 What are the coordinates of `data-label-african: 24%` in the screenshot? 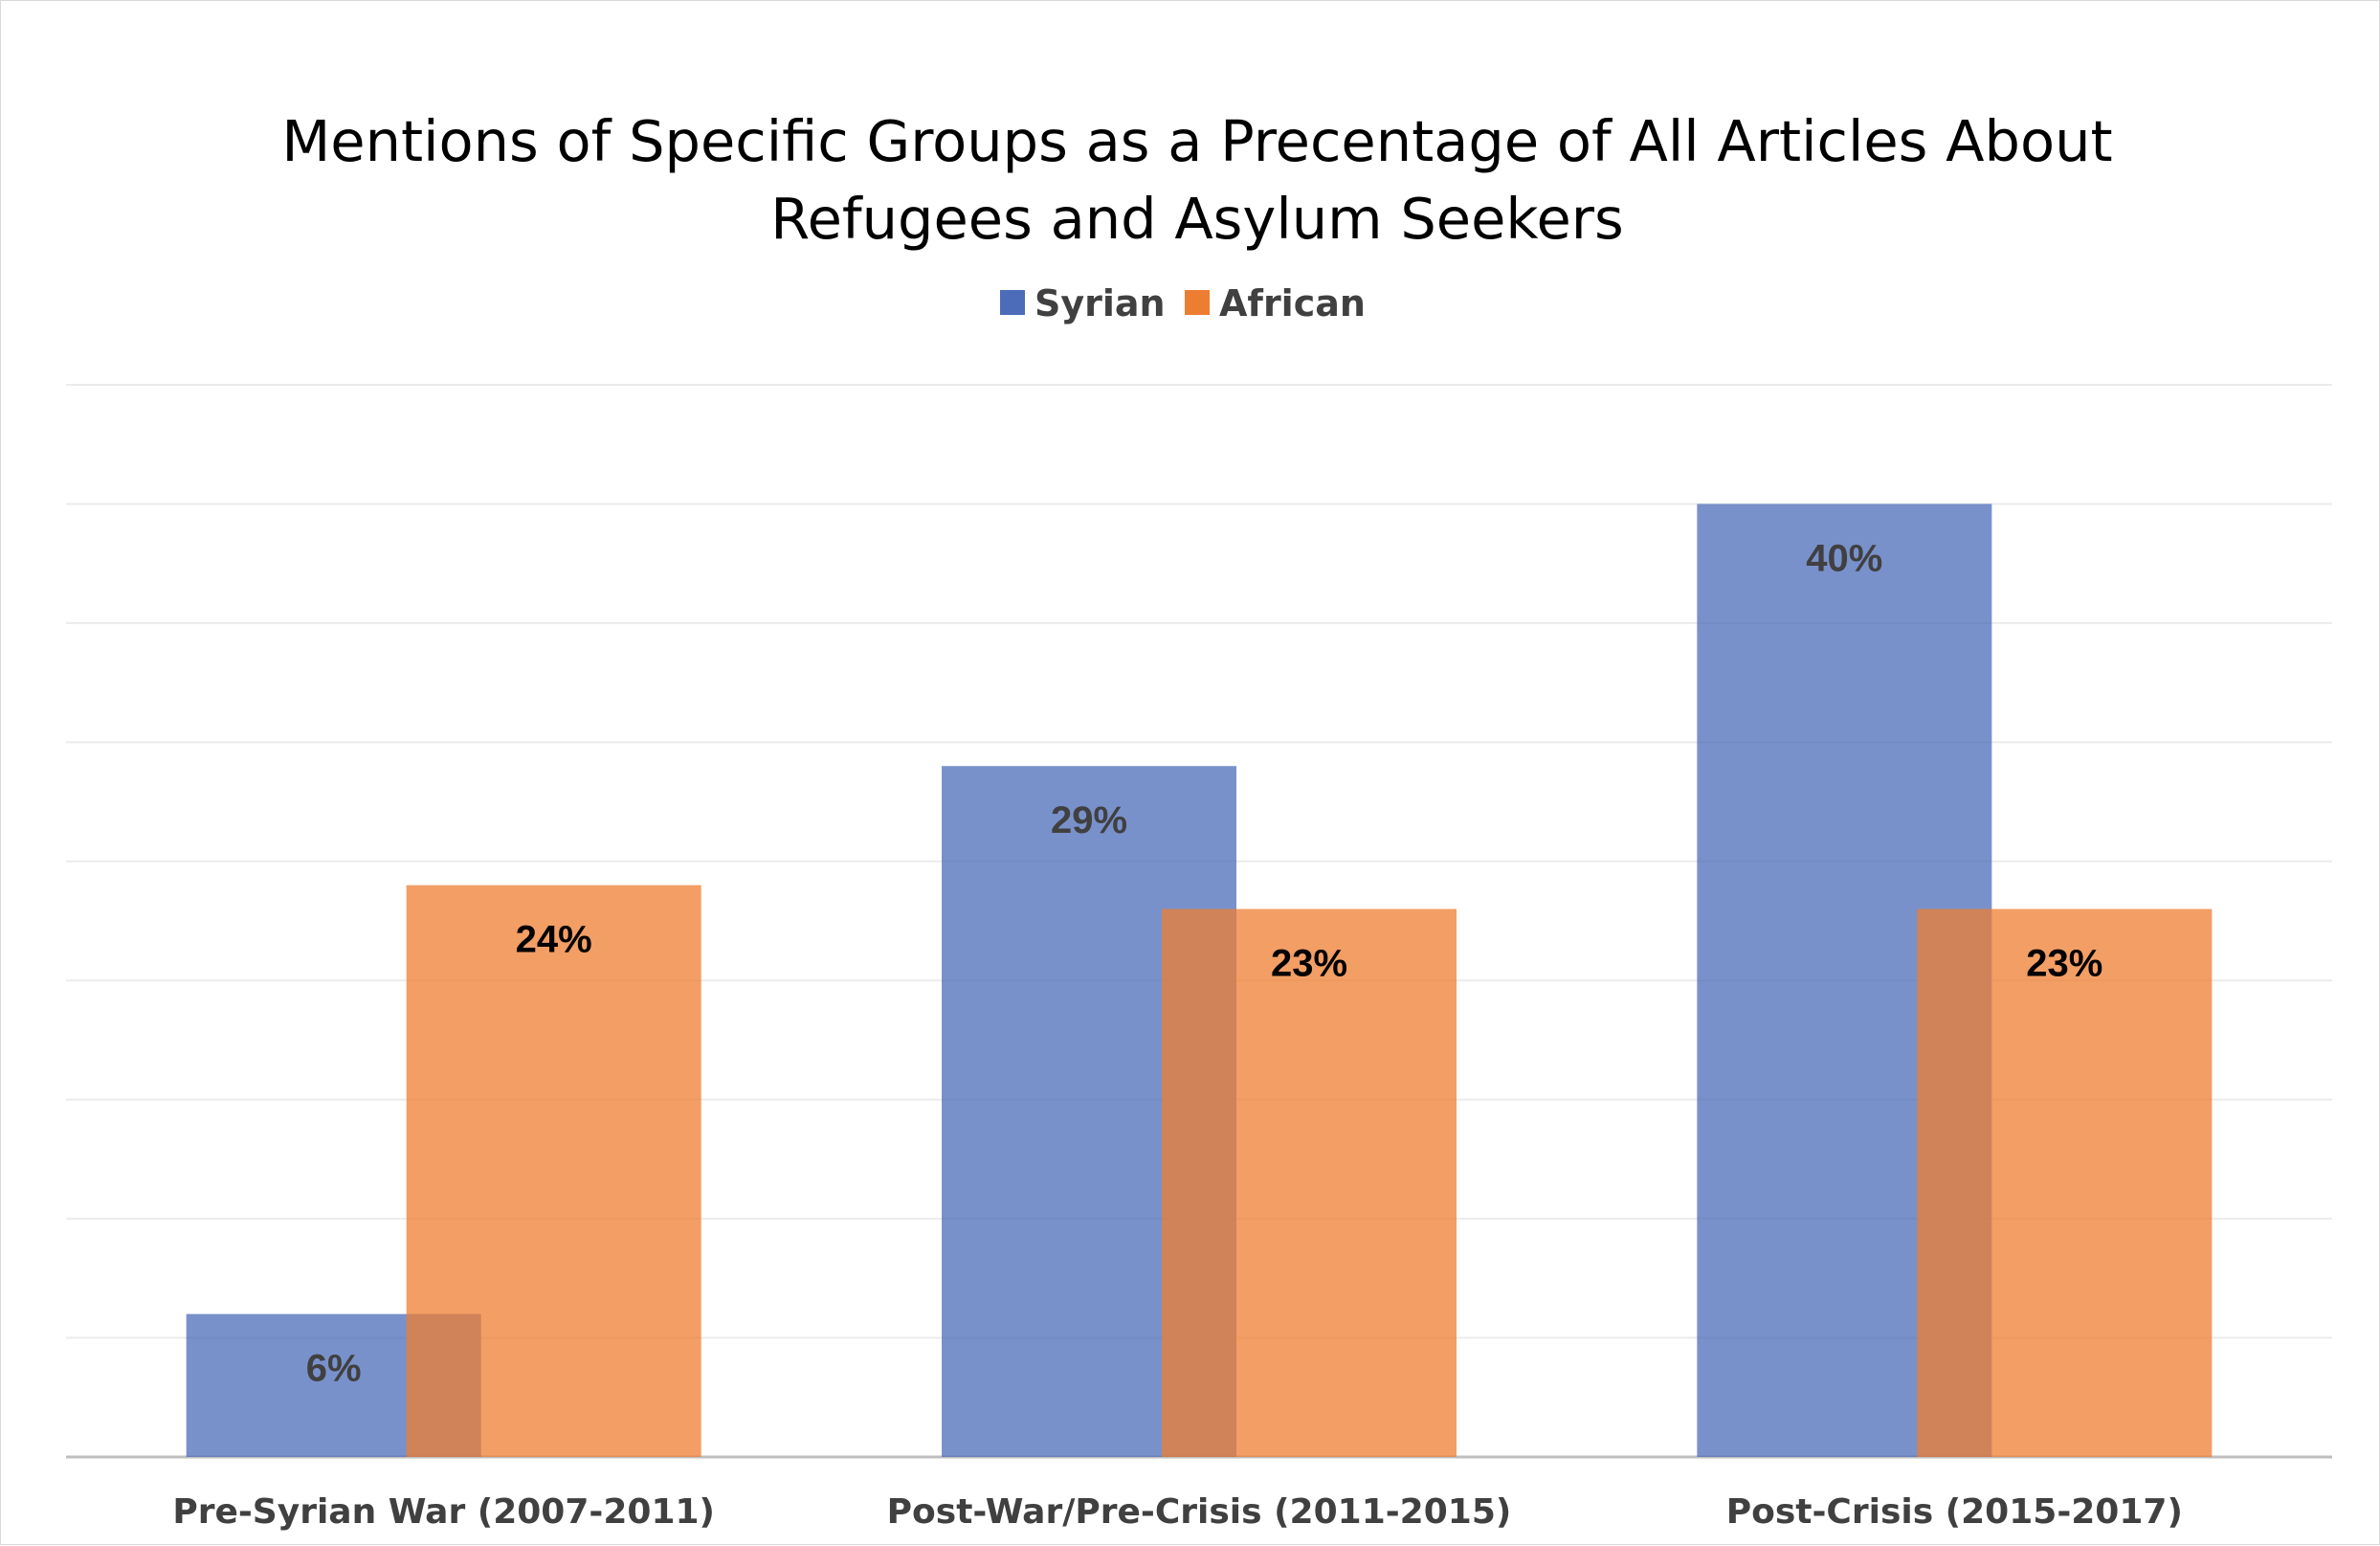 It's located at (554, 940).